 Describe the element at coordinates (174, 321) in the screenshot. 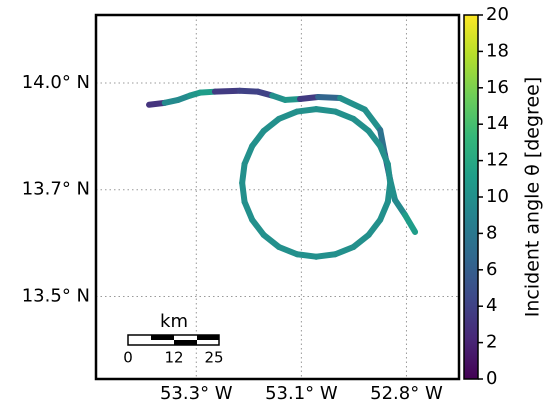

I see `scale-unit: km` at that location.